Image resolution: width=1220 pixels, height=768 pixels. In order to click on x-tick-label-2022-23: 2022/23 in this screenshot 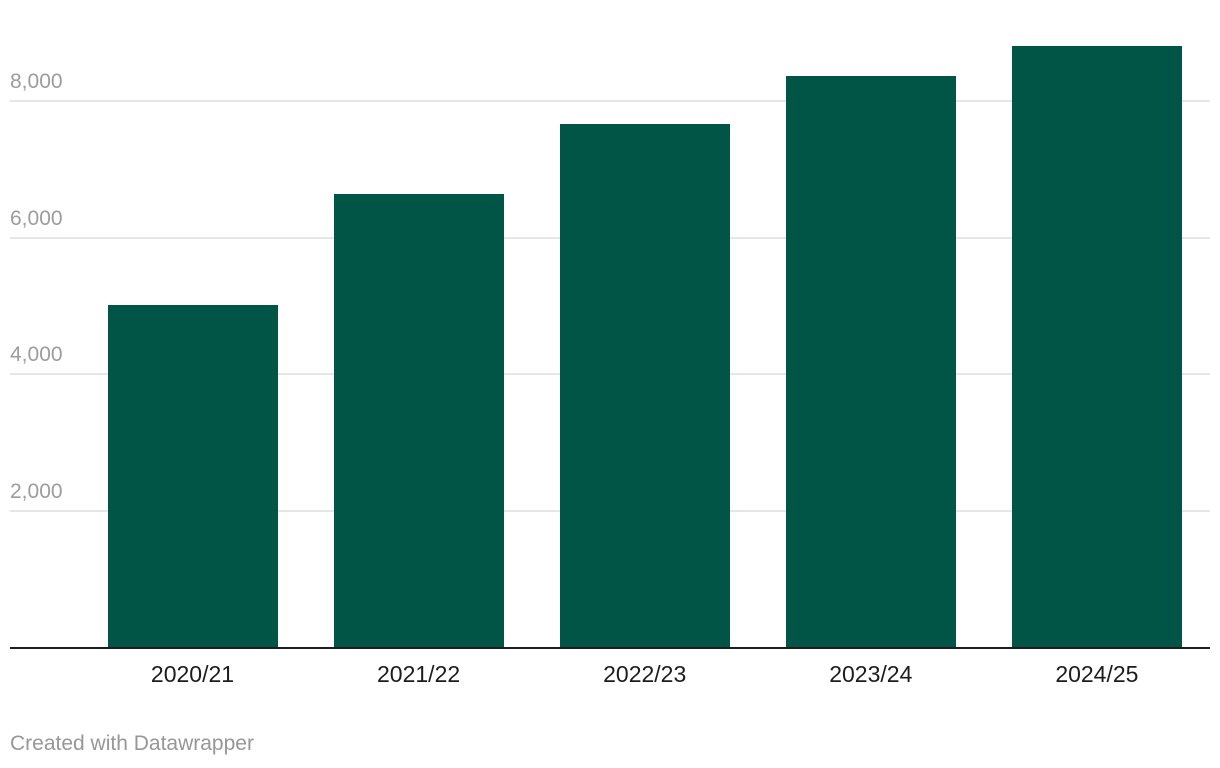, I will do `click(645, 674)`.